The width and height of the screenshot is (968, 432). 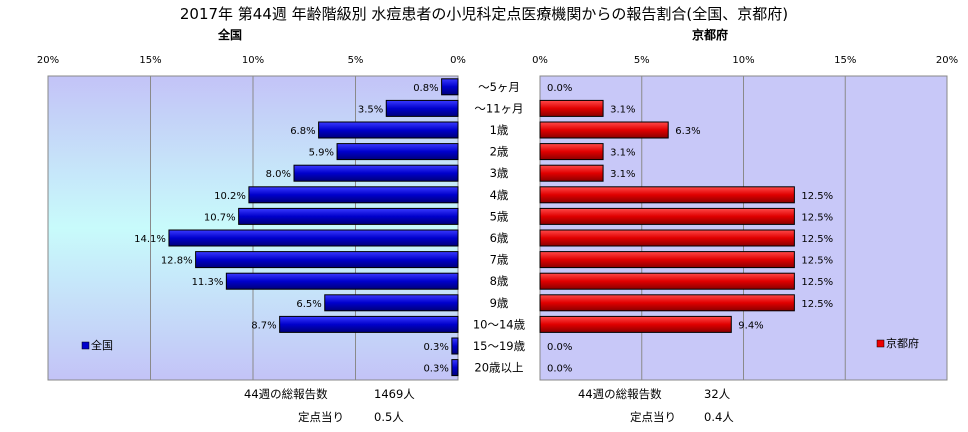 What do you see at coordinates (653, 417) in the screenshot?
I see `right-per-label: 定点当り` at bounding box center [653, 417].